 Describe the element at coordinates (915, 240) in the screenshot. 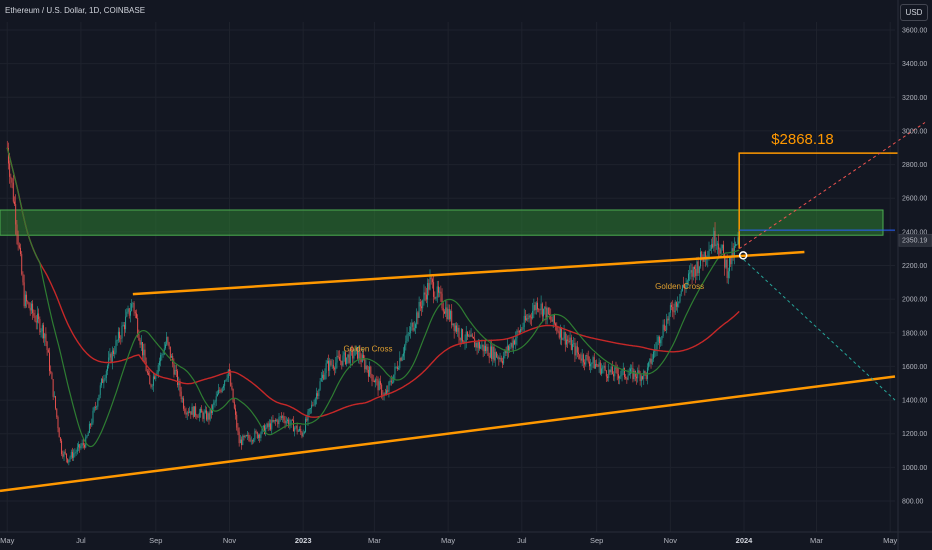

I see `current-price-tag` at that location.